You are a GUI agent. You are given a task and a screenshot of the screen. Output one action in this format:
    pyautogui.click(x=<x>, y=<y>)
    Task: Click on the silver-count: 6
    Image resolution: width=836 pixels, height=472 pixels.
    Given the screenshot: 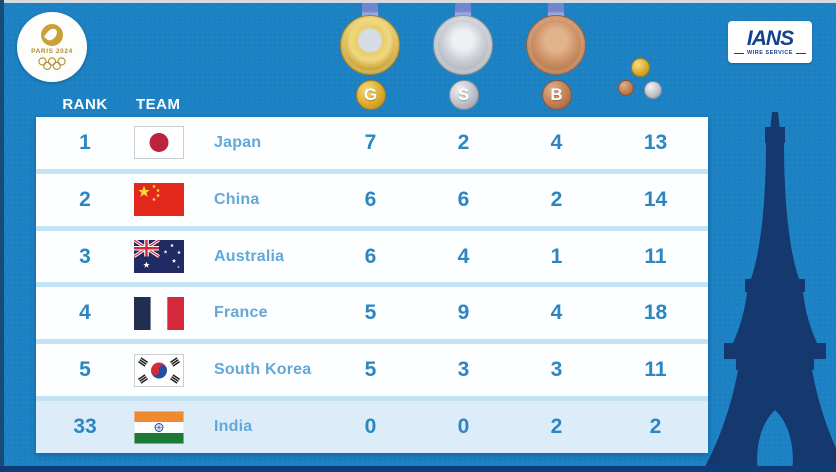 What is the action you would take?
    pyautogui.click(x=463, y=199)
    